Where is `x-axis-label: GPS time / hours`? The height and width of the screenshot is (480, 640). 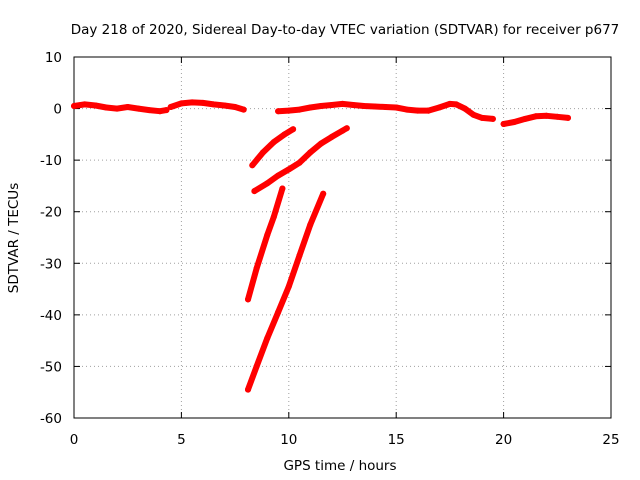
x-axis-label: GPS time / hours is located at coordinates (339, 466).